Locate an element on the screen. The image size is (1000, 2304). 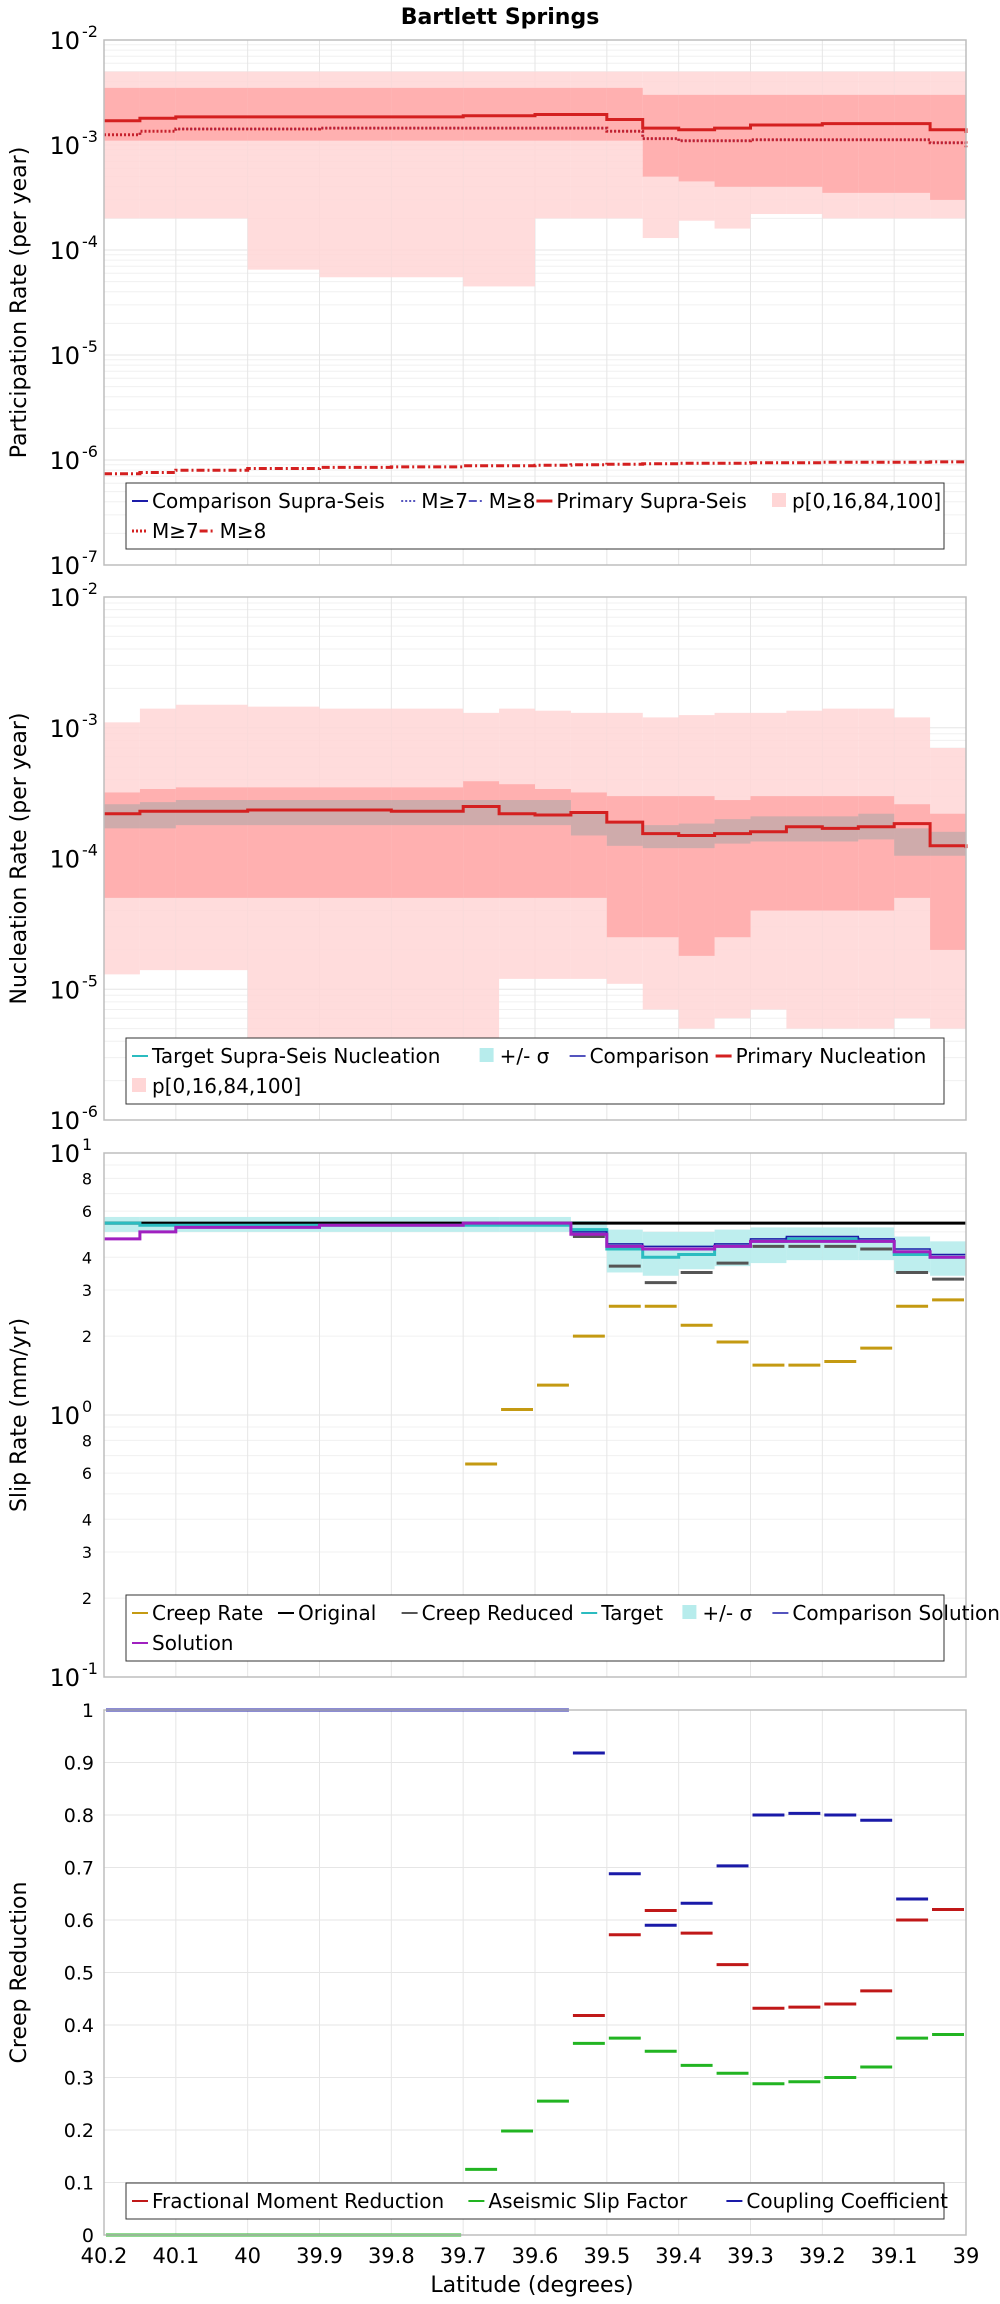
y-tick-label: 0.4 is located at coordinates (79, 2026).